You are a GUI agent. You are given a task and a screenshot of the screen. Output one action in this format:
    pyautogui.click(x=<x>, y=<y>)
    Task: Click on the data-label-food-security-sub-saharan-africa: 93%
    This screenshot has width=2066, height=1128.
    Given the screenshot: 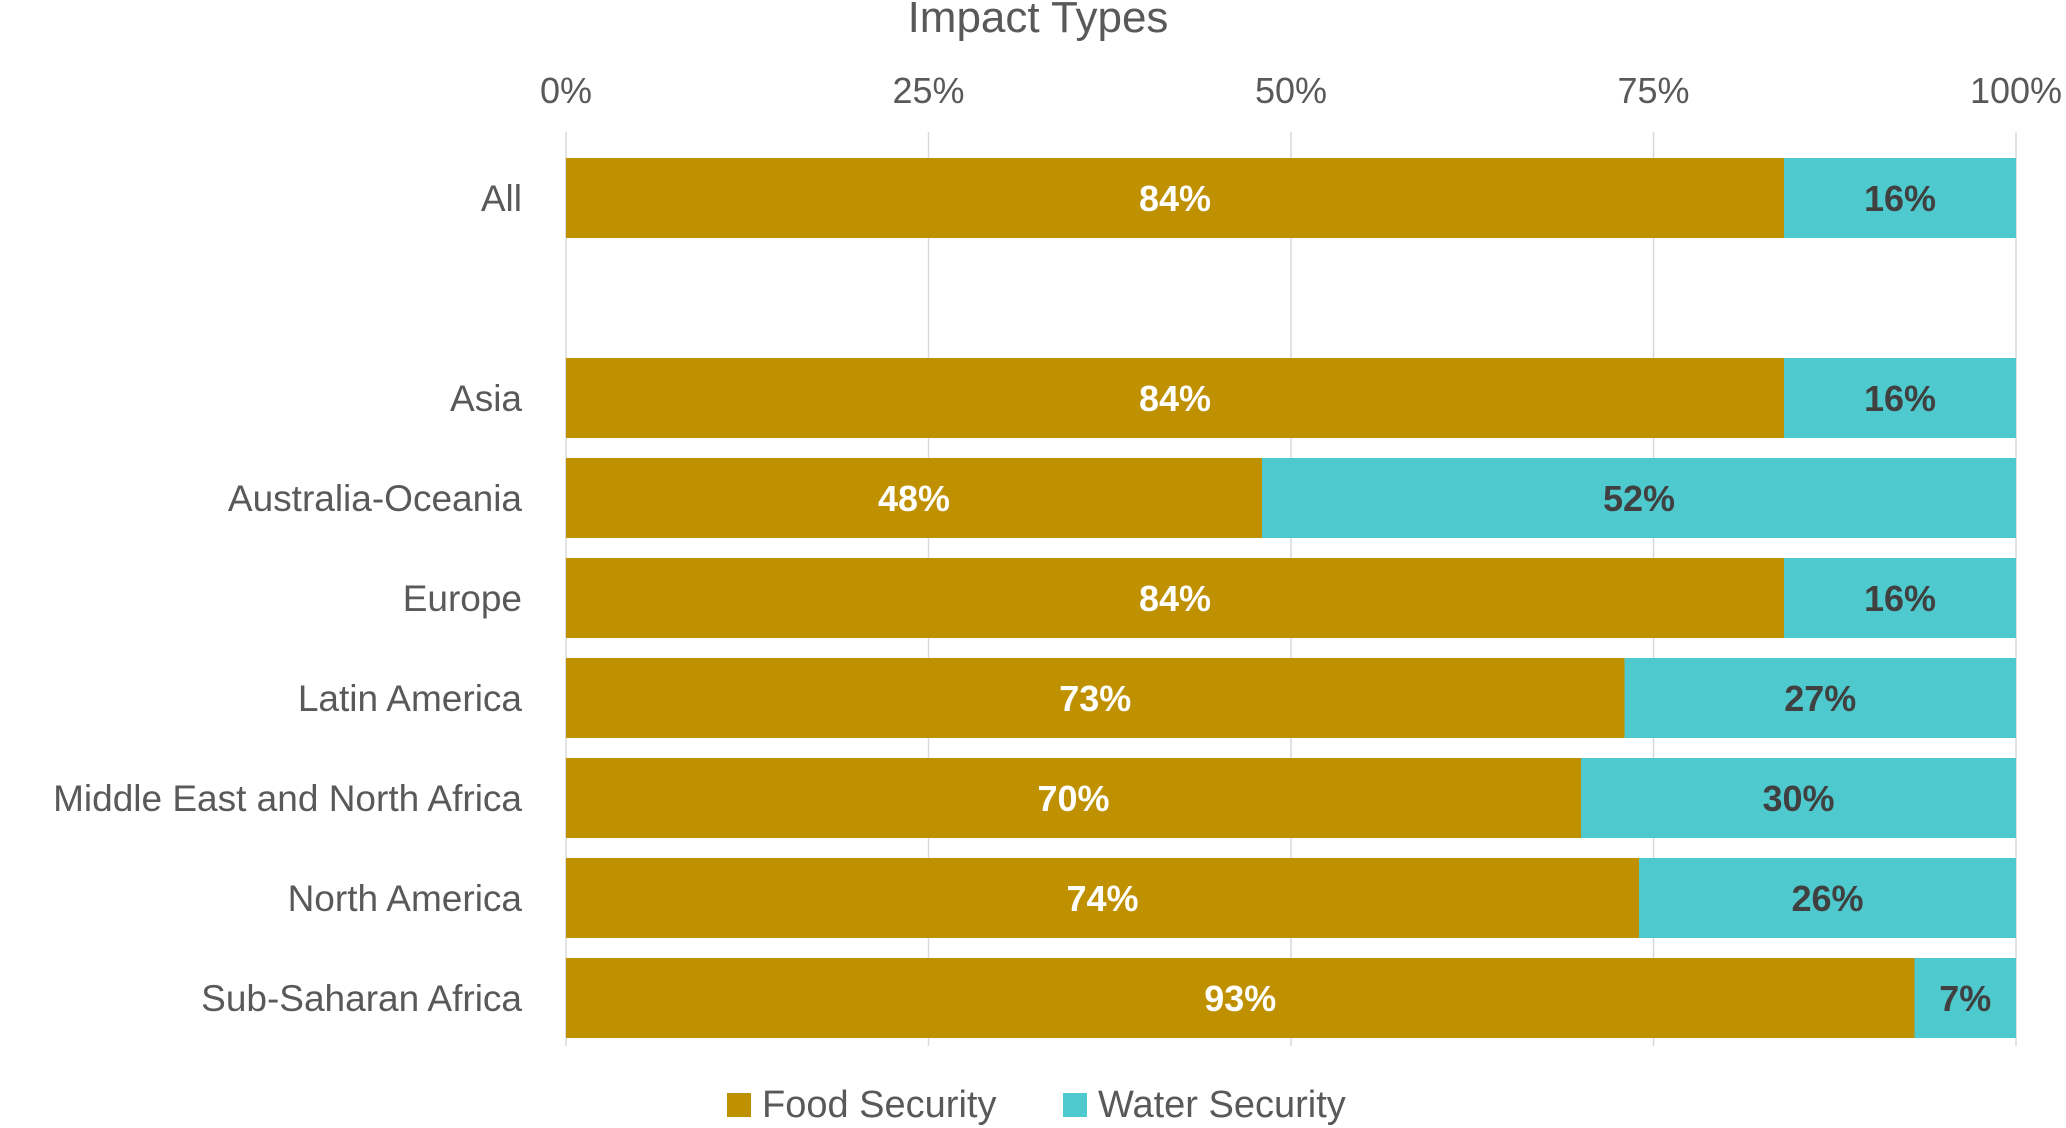 What is the action you would take?
    pyautogui.click(x=1240, y=998)
    